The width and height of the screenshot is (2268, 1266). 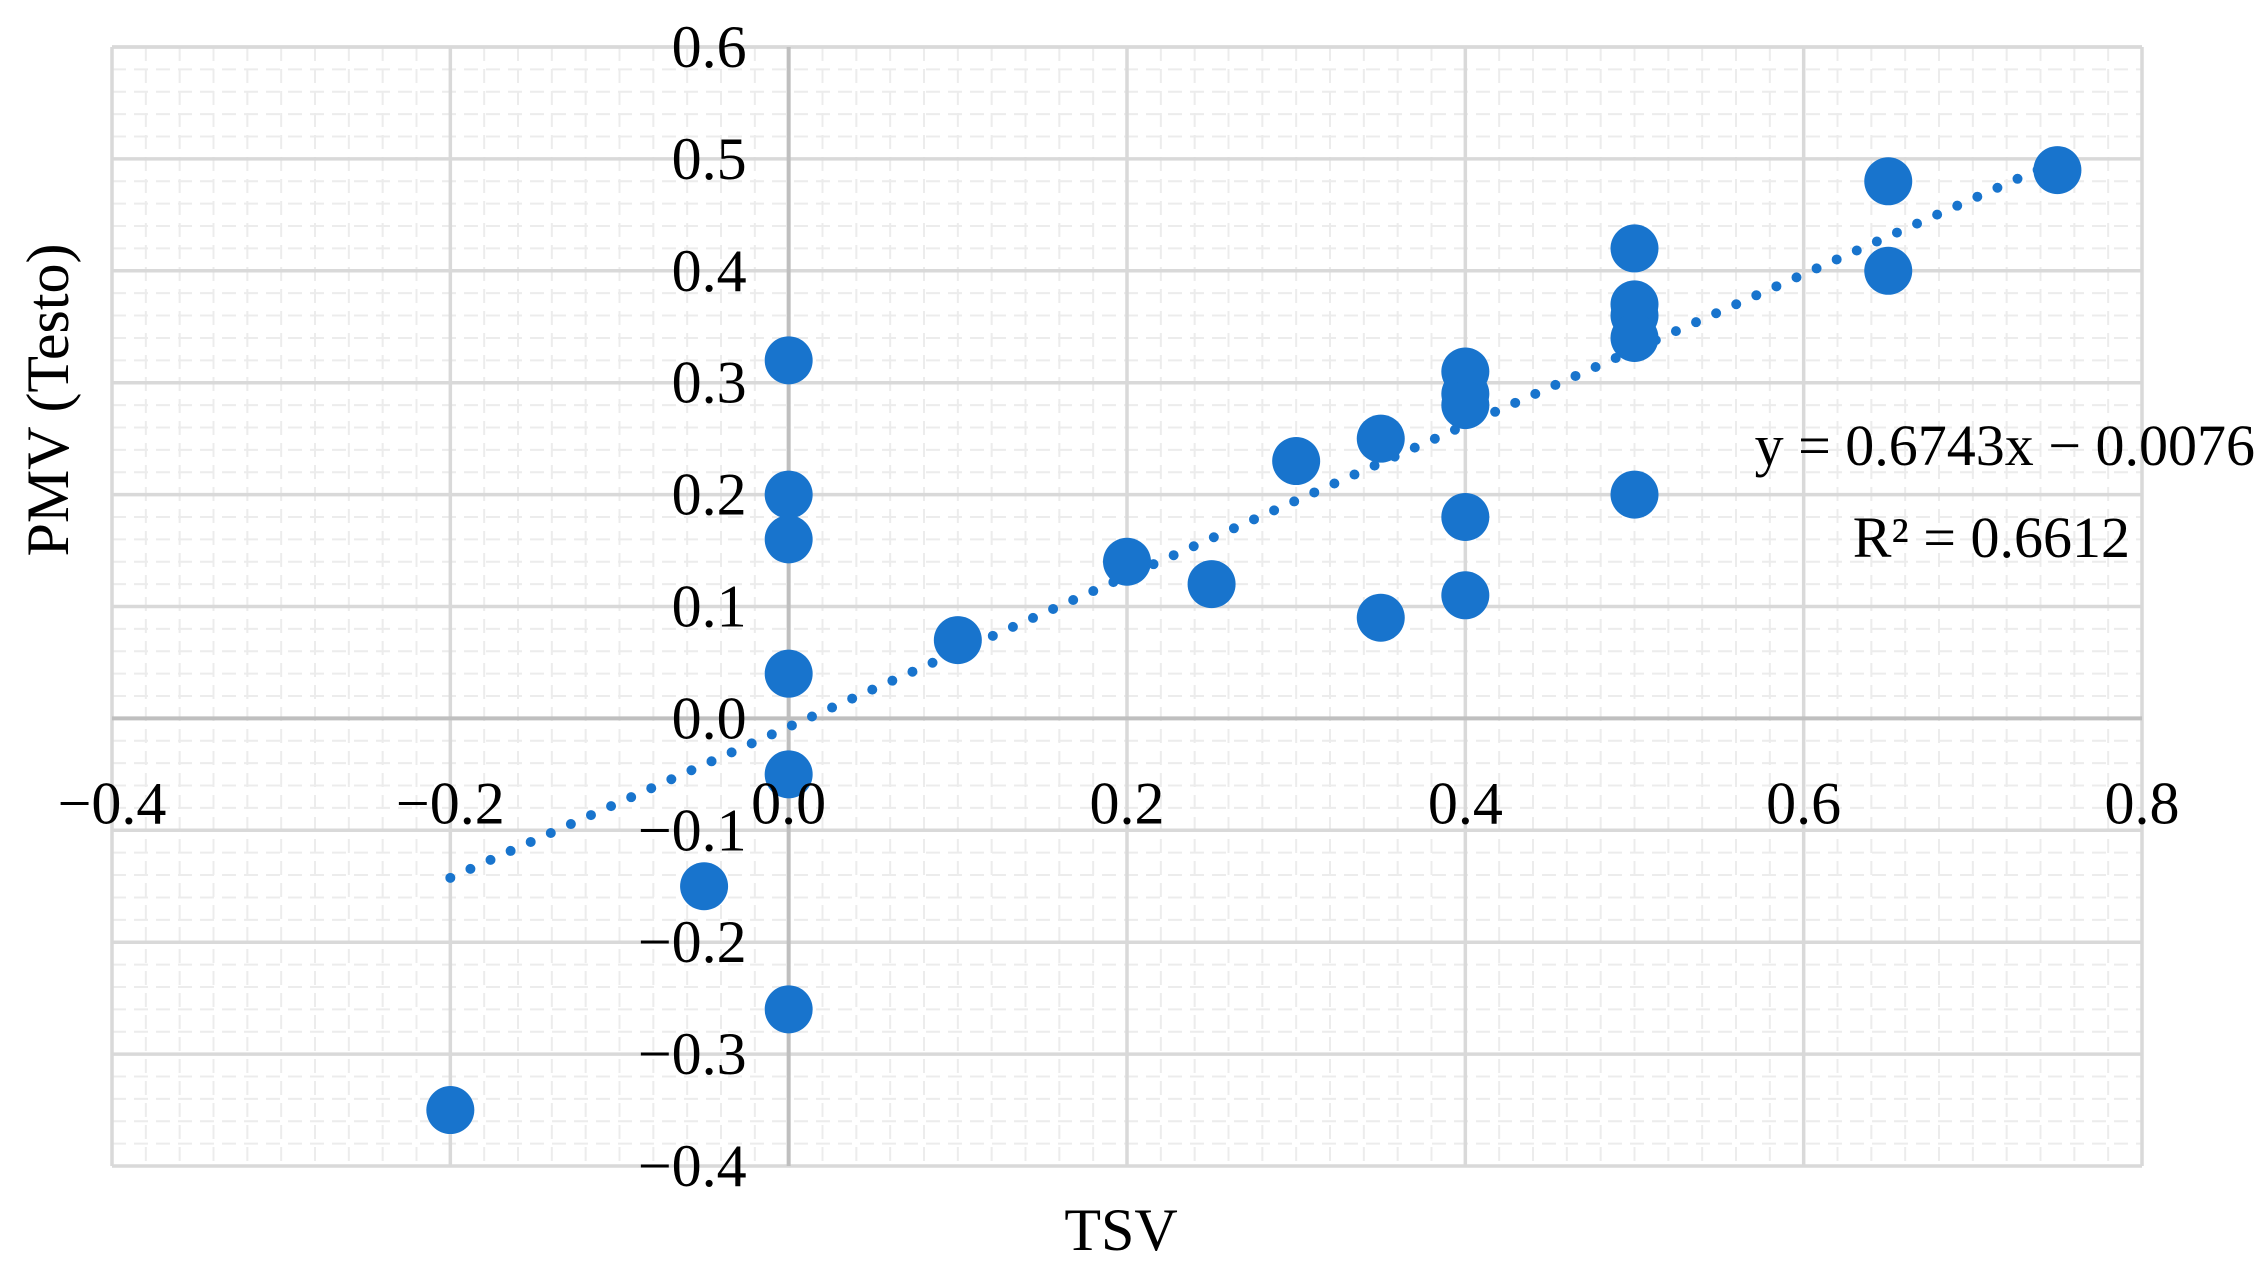 I want to click on y-tick-label: 0.5, so click(x=709, y=159).